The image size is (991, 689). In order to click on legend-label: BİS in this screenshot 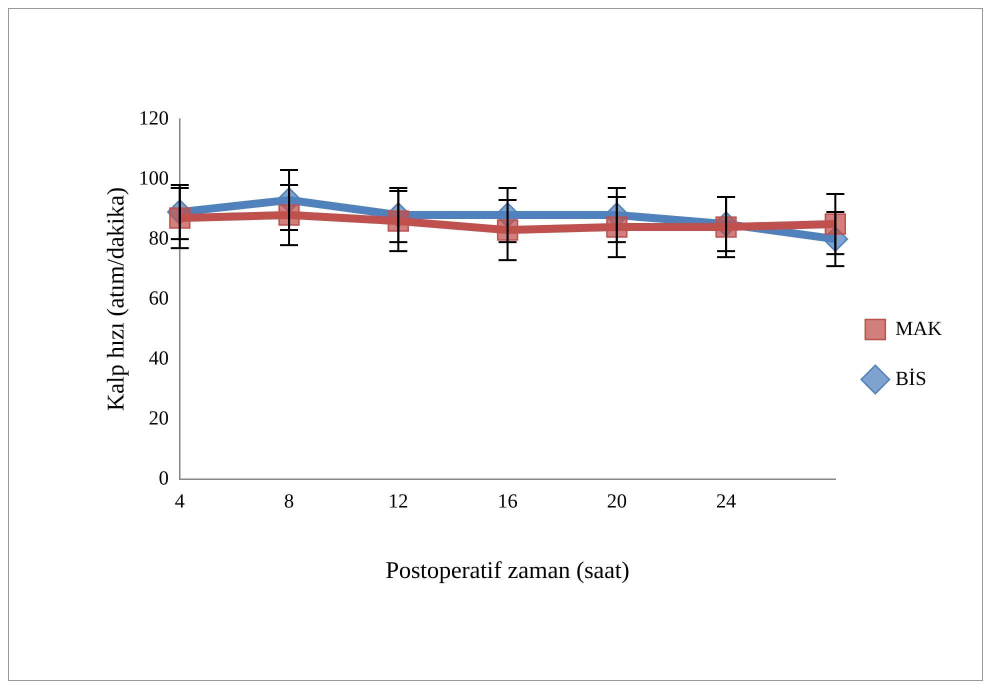, I will do `click(910, 379)`.